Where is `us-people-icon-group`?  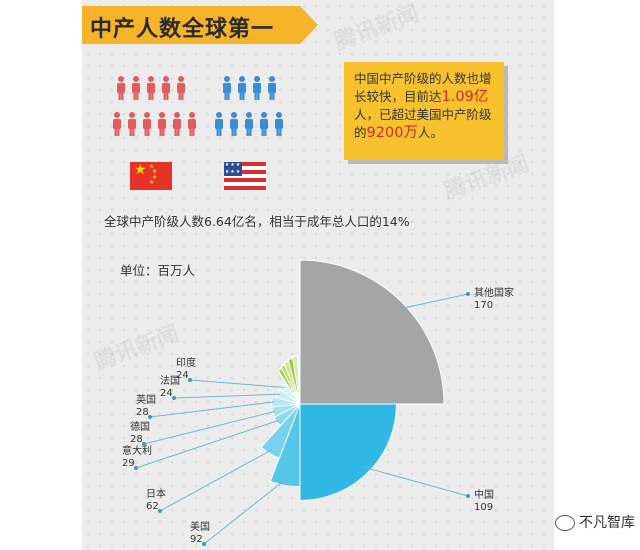 us-people-icon-group is located at coordinates (249, 106).